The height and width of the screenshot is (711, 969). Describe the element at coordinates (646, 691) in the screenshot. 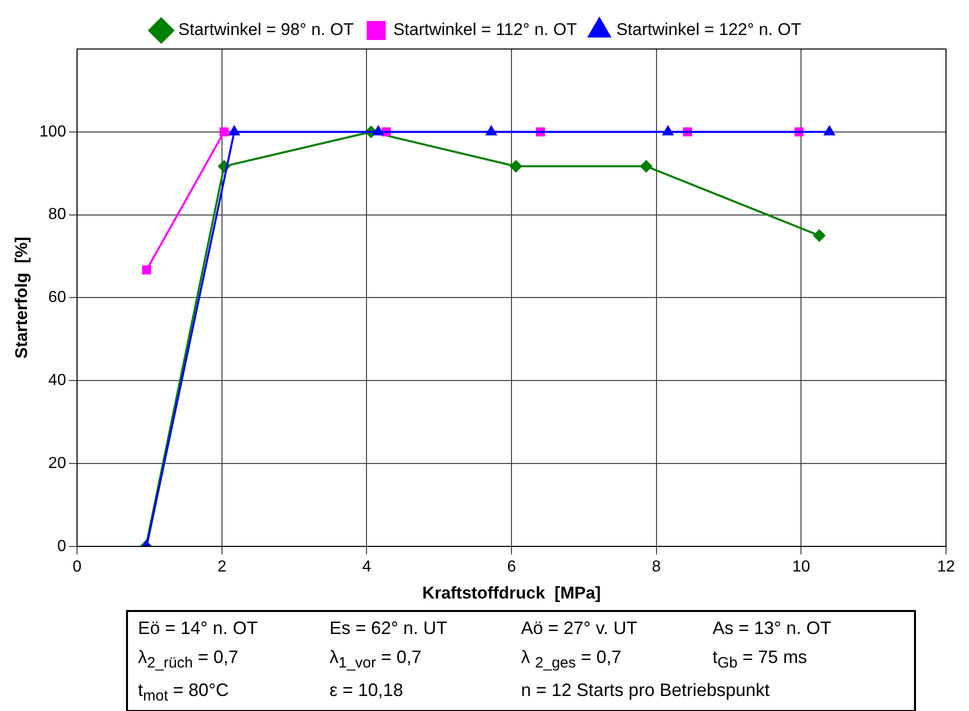

I see `text: n = 12 Starts pro Betriebspunkt` at that location.